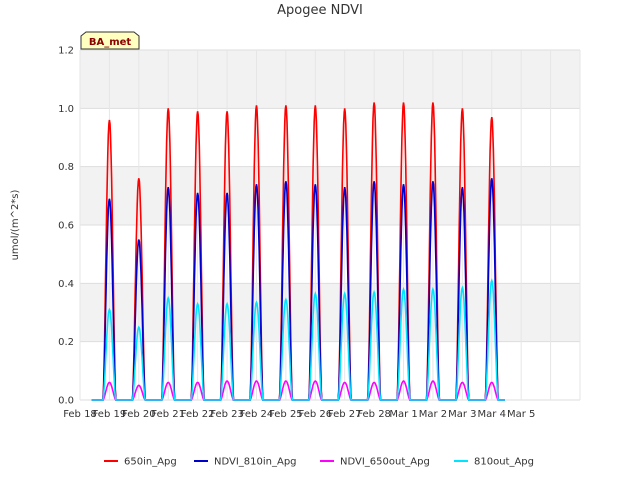 The width and height of the screenshot is (640, 480). Describe the element at coordinates (227, 414) in the screenshot. I see `x-tick-label: Feb 23` at that location.